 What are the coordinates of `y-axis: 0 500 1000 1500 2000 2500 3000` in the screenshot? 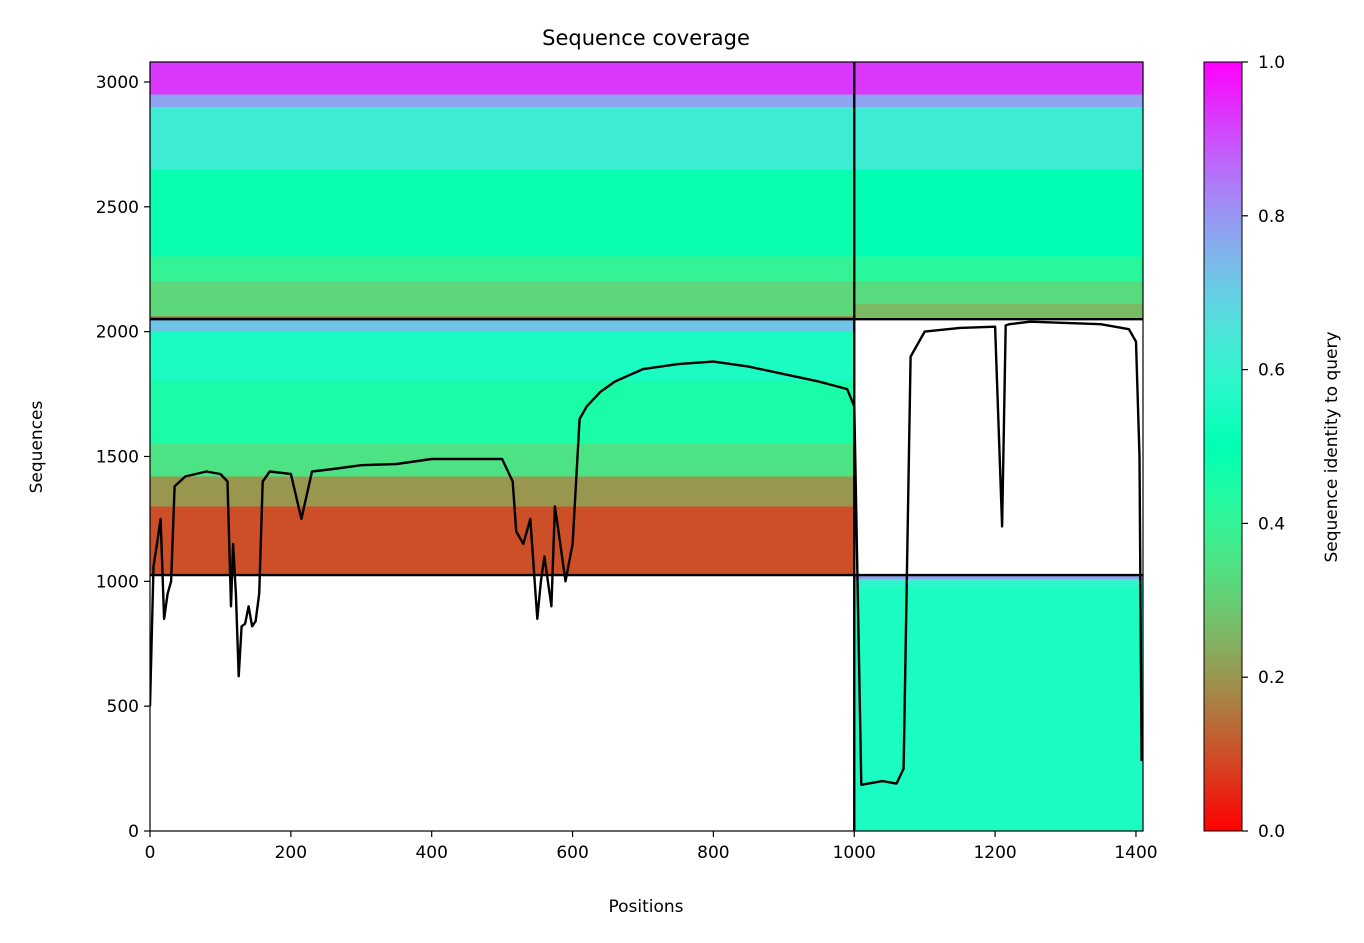 It's located at (123, 457).